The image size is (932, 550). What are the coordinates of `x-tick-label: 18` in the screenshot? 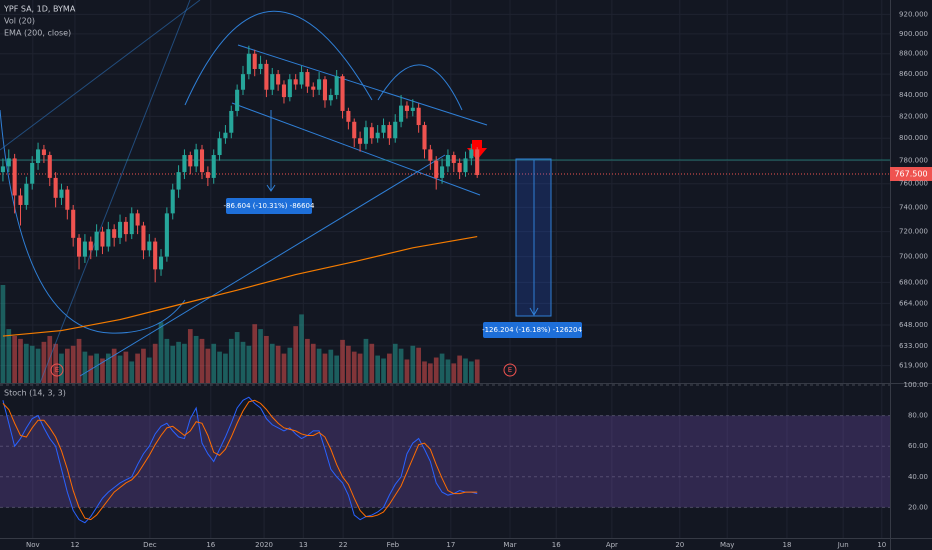 It's located at (786, 545).